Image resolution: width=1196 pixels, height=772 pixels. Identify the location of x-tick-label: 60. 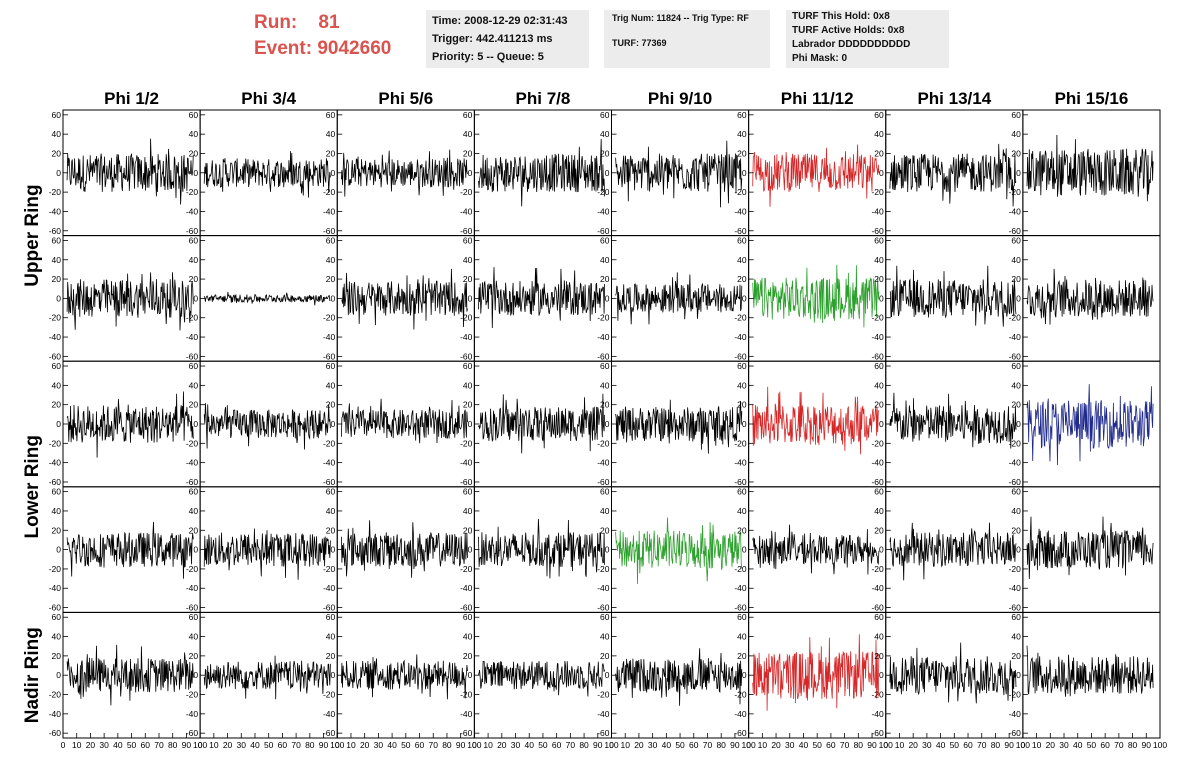
(1105, 745).